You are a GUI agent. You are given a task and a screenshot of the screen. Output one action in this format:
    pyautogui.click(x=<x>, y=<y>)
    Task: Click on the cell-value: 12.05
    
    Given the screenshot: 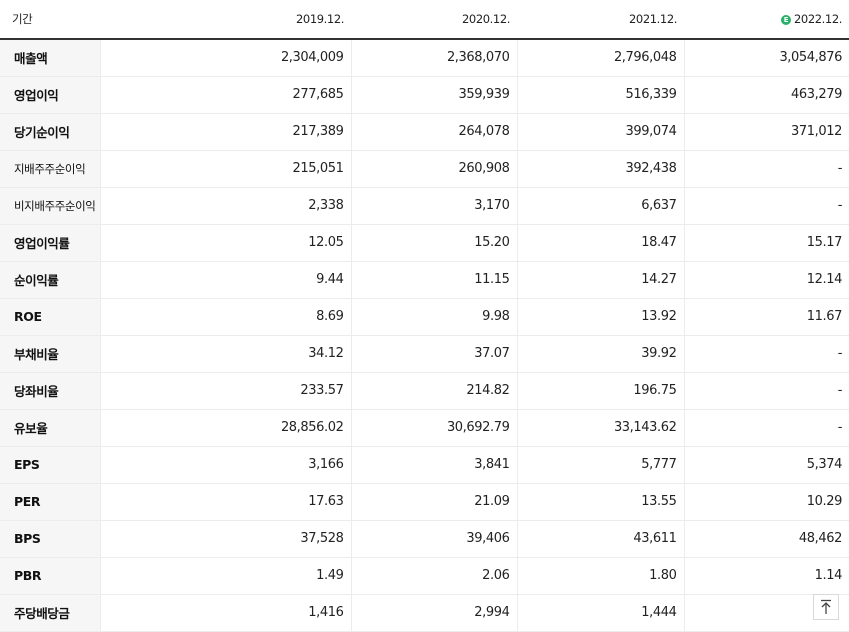 What is the action you would take?
    pyautogui.click(x=225, y=242)
    